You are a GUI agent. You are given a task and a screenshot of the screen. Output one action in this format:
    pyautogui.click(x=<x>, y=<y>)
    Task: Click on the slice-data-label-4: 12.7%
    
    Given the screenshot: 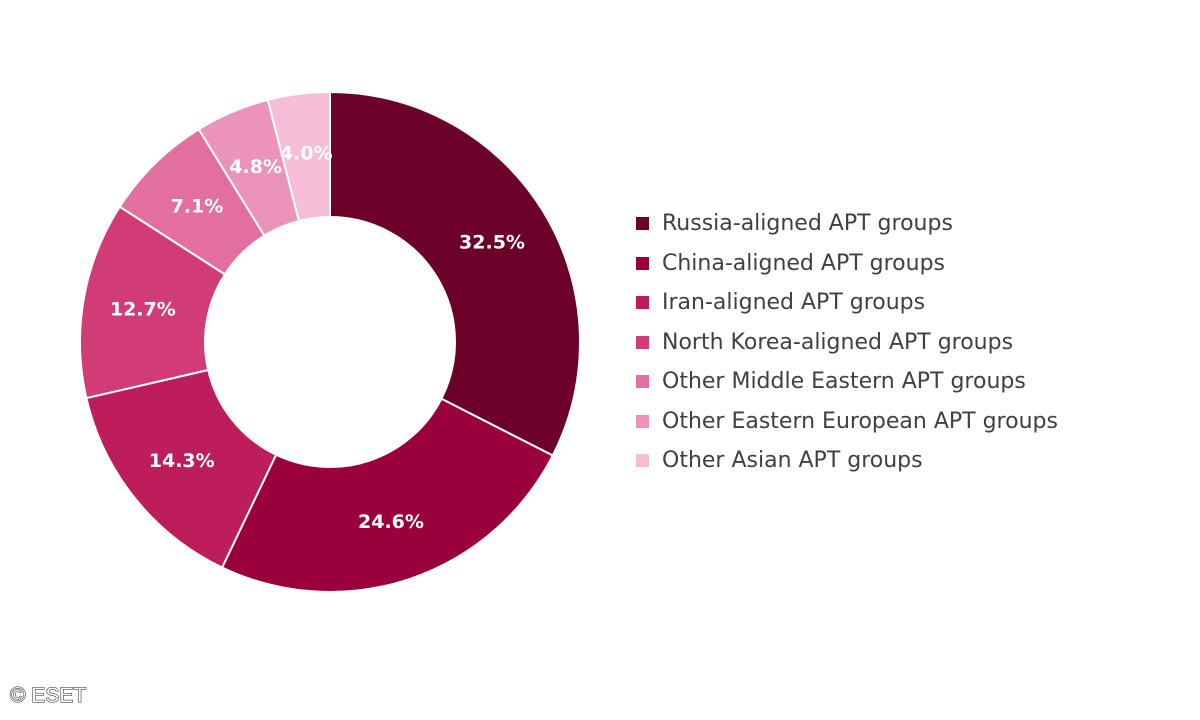 What is the action you would take?
    pyautogui.click(x=143, y=309)
    